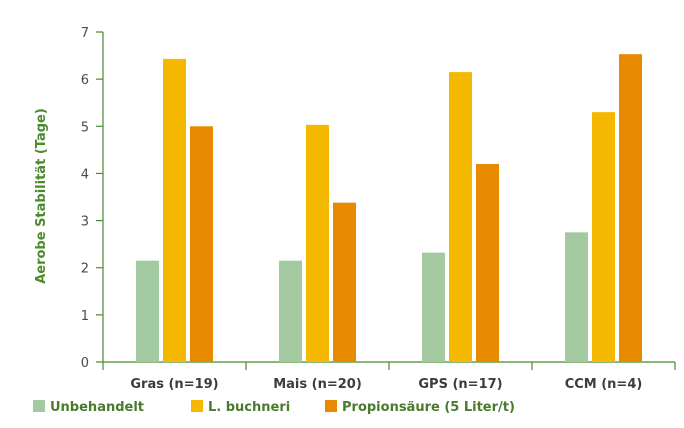 The width and height of the screenshot is (684, 428). What do you see at coordinates (317, 384) in the screenshot?
I see `x-category-label: Mais (n=20)` at bounding box center [317, 384].